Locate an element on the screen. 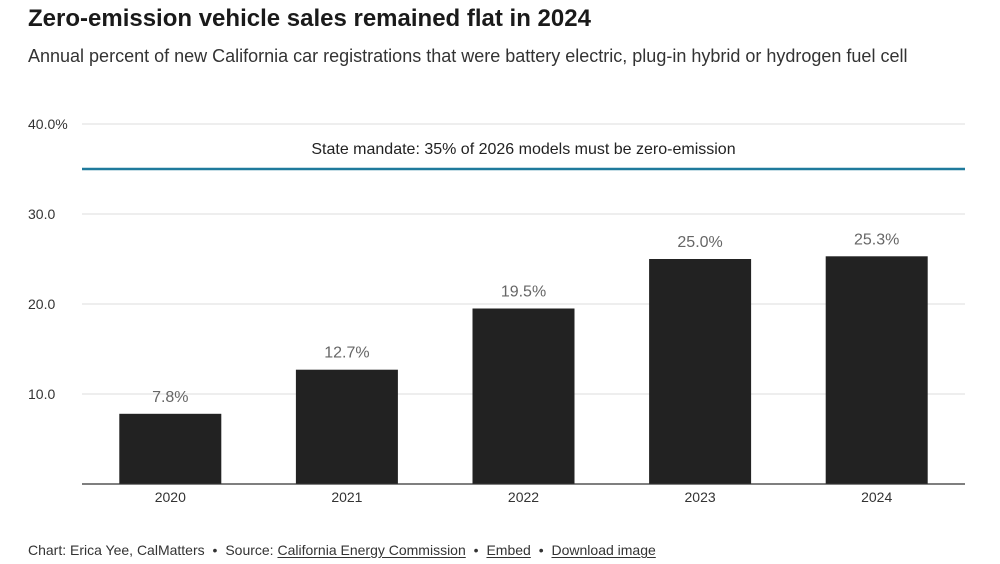 This screenshot has width=1000, height=564. x-tick-label: 2020 is located at coordinates (170, 497).